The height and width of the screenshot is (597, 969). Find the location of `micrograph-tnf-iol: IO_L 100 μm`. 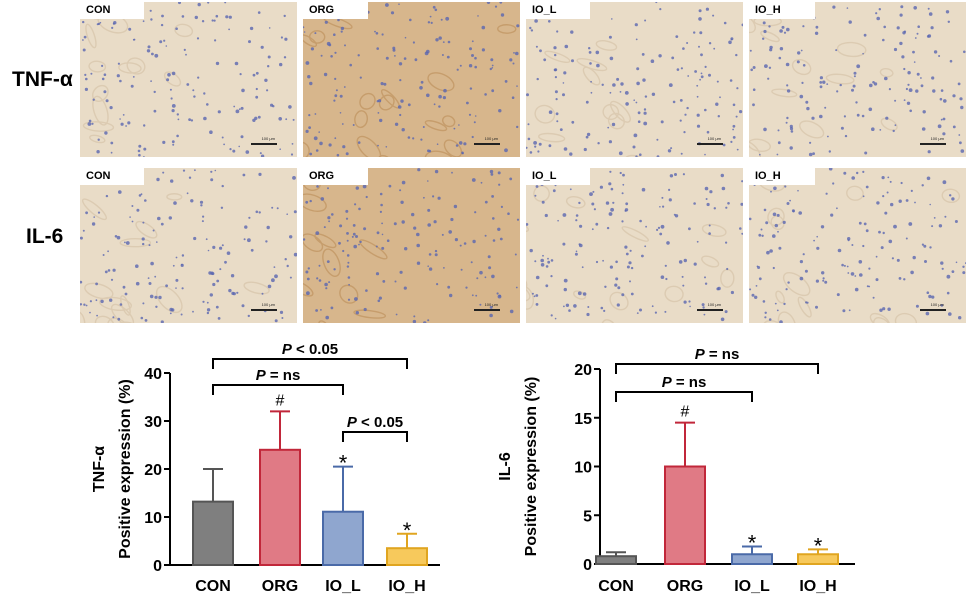

micrograph-tnf-iol: IO_L 100 μm is located at coordinates (634, 79).